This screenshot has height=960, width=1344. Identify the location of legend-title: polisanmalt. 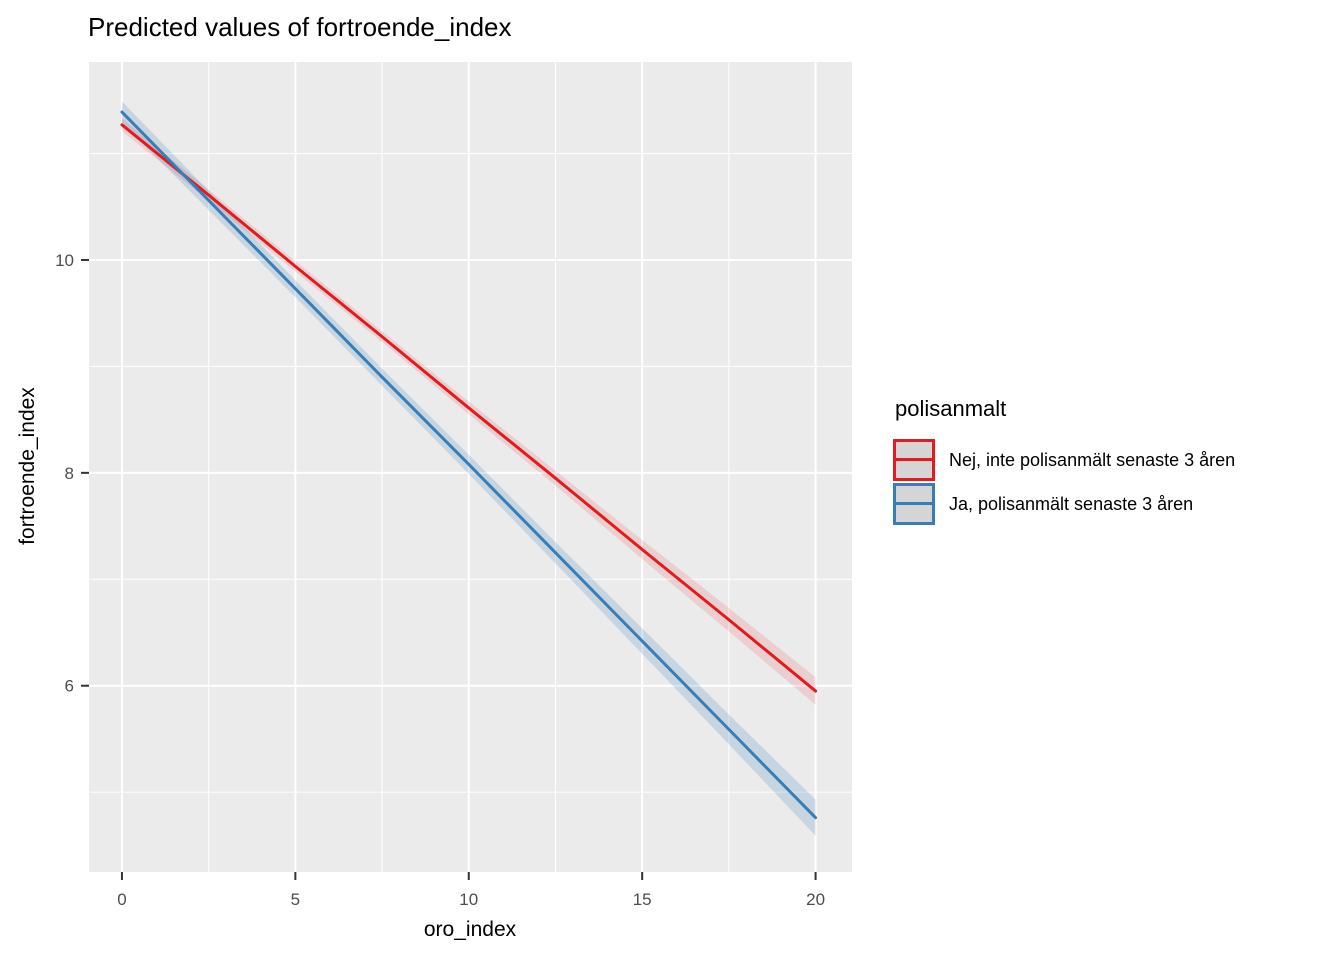
(951, 408).